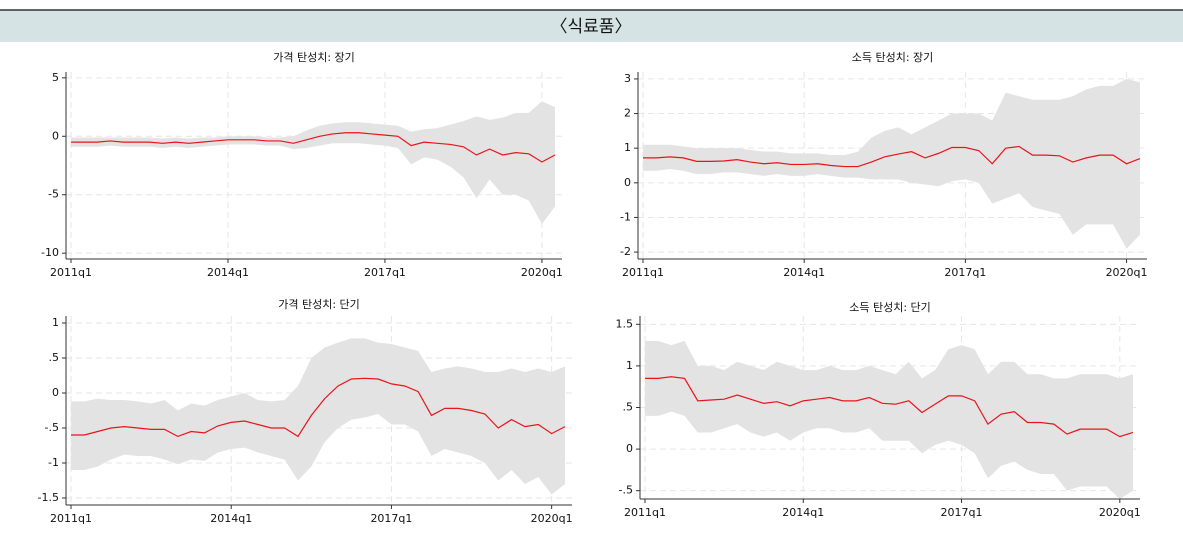 The height and width of the screenshot is (553, 1183). What do you see at coordinates (314, 57) in the screenshot?
I see `chart-title: 가격 탄성치: 장기` at bounding box center [314, 57].